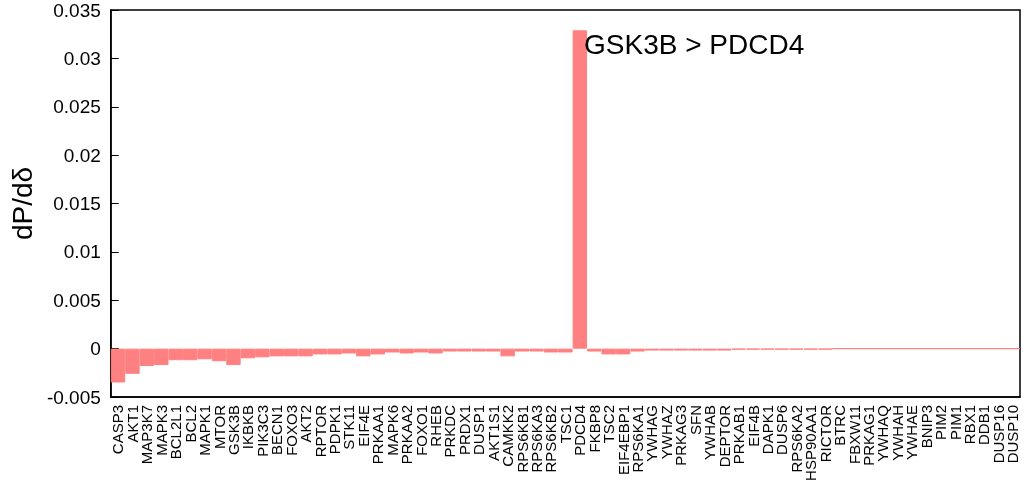  Describe the element at coordinates (22, 203) in the screenshot. I see `y-axis-title: dP/dδ` at that location.